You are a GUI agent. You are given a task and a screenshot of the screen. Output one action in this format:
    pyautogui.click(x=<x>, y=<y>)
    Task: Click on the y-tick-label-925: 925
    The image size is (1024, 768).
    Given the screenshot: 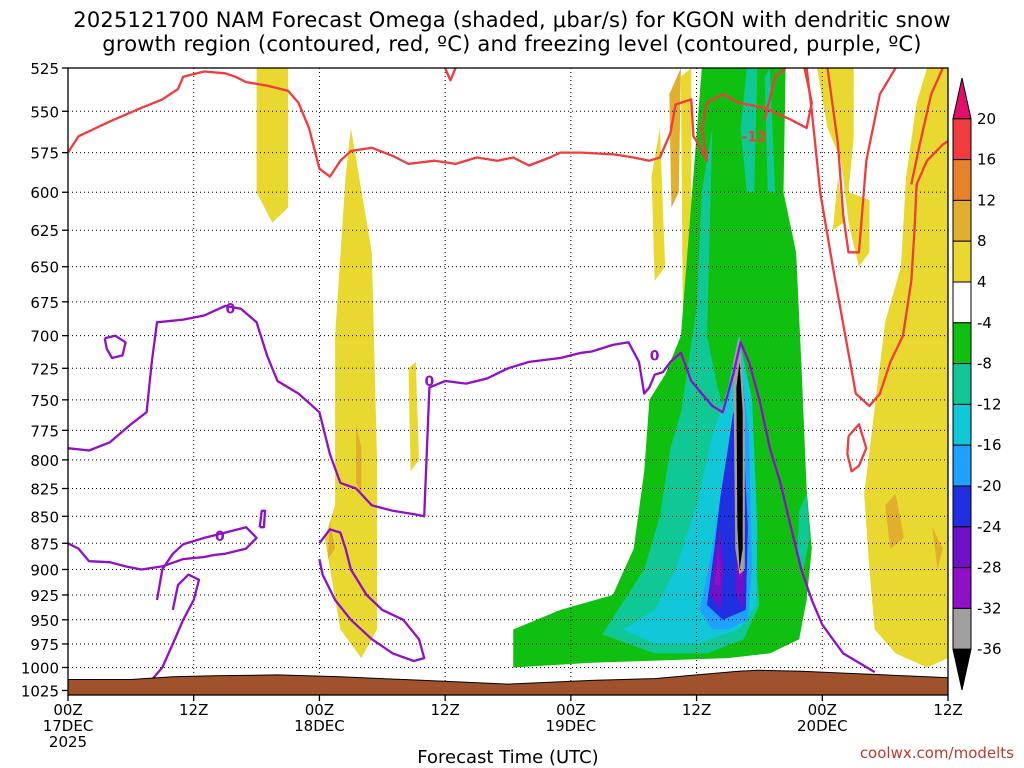 What is the action you would take?
    pyautogui.click(x=44, y=596)
    